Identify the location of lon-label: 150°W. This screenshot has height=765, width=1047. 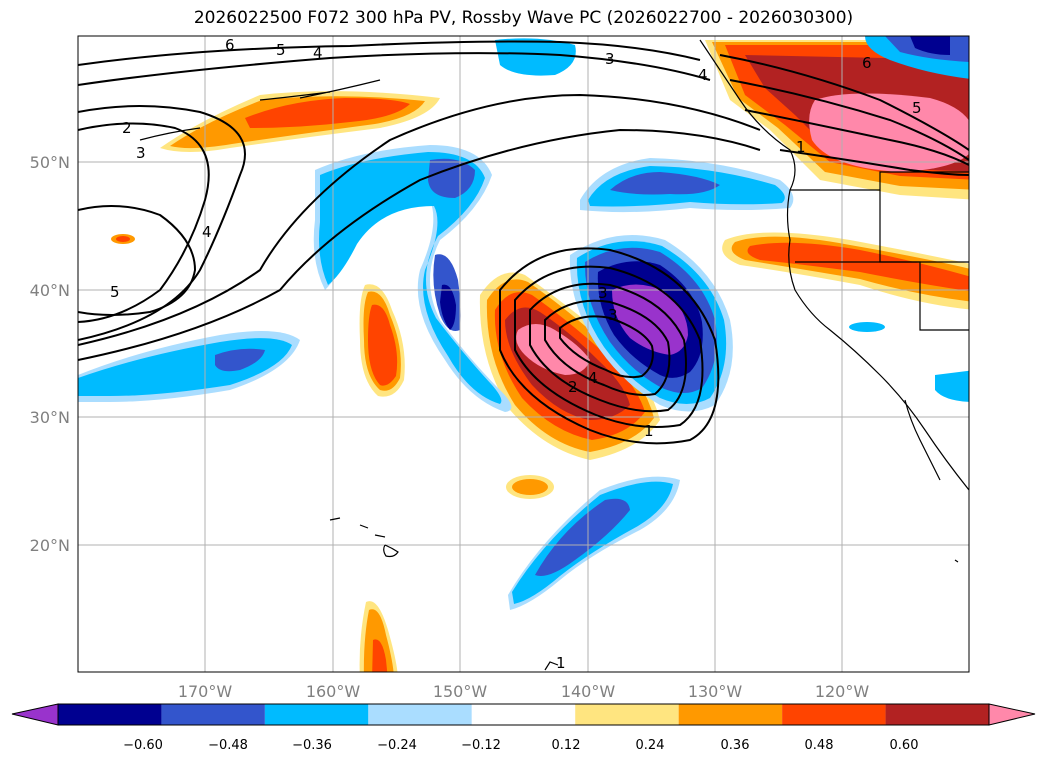
(460, 691).